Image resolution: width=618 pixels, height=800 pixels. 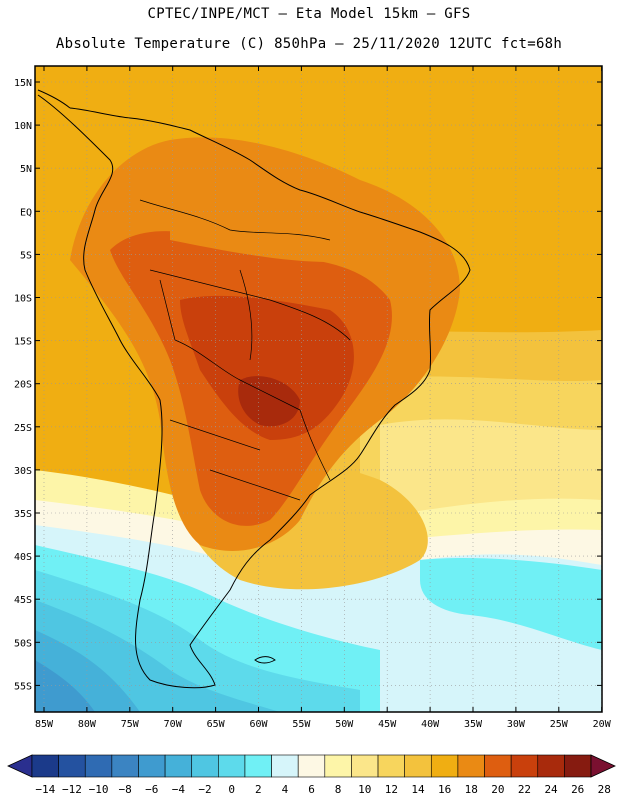 I want to click on lat-label: 10N, so click(x=23, y=126).